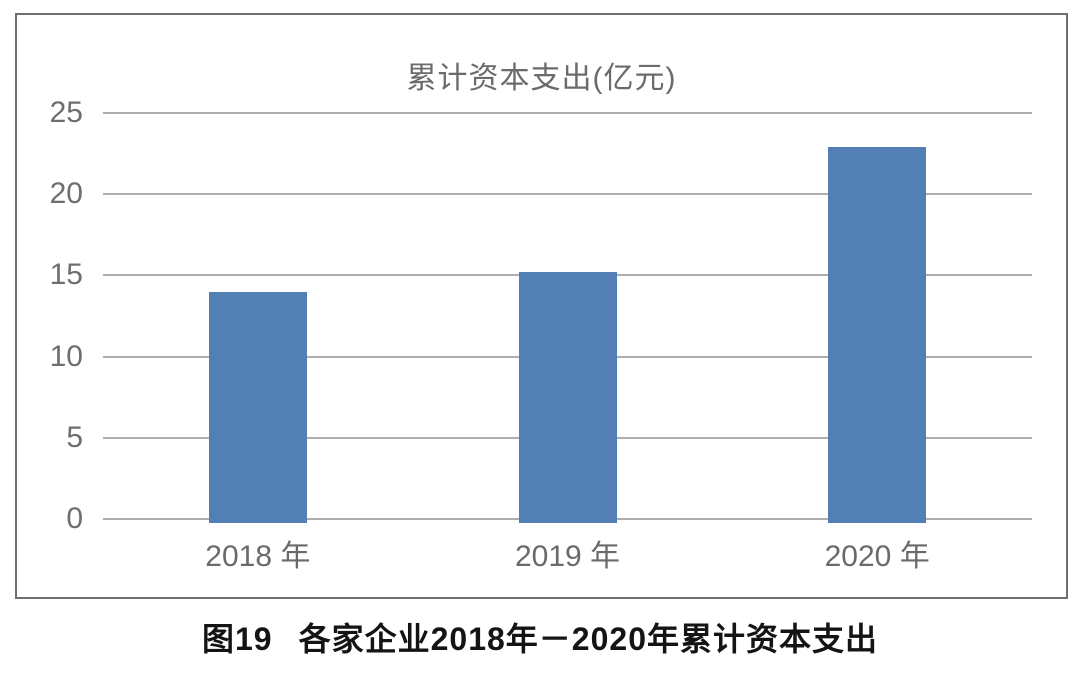 This screenshot has width=1080, height=675. Describe the element at coordinates (74, 518) in the screenshot. I see `y-axis-tick-label: 0` at that location.